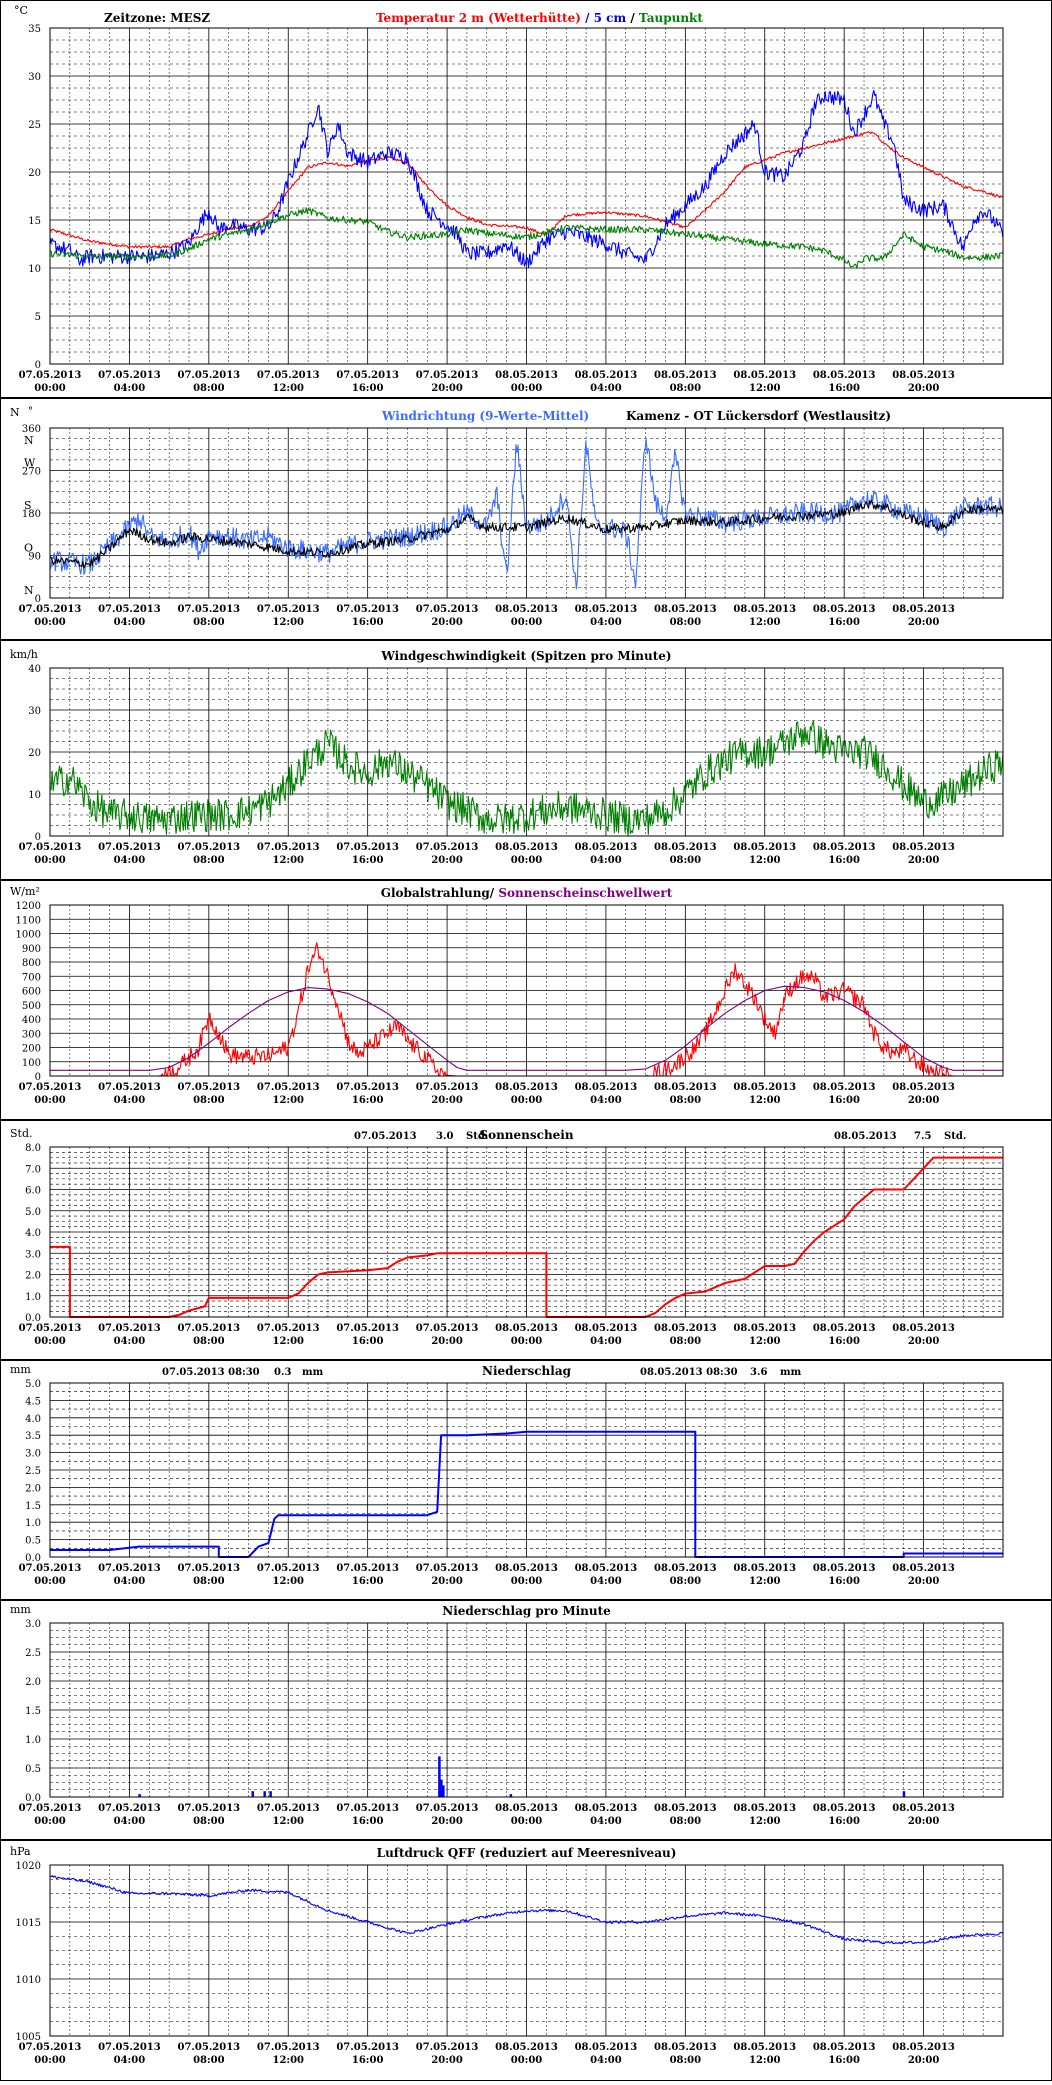 This screenshot has width=1052, height=2085. I want to click on temperature-grid, so click(526, 196).